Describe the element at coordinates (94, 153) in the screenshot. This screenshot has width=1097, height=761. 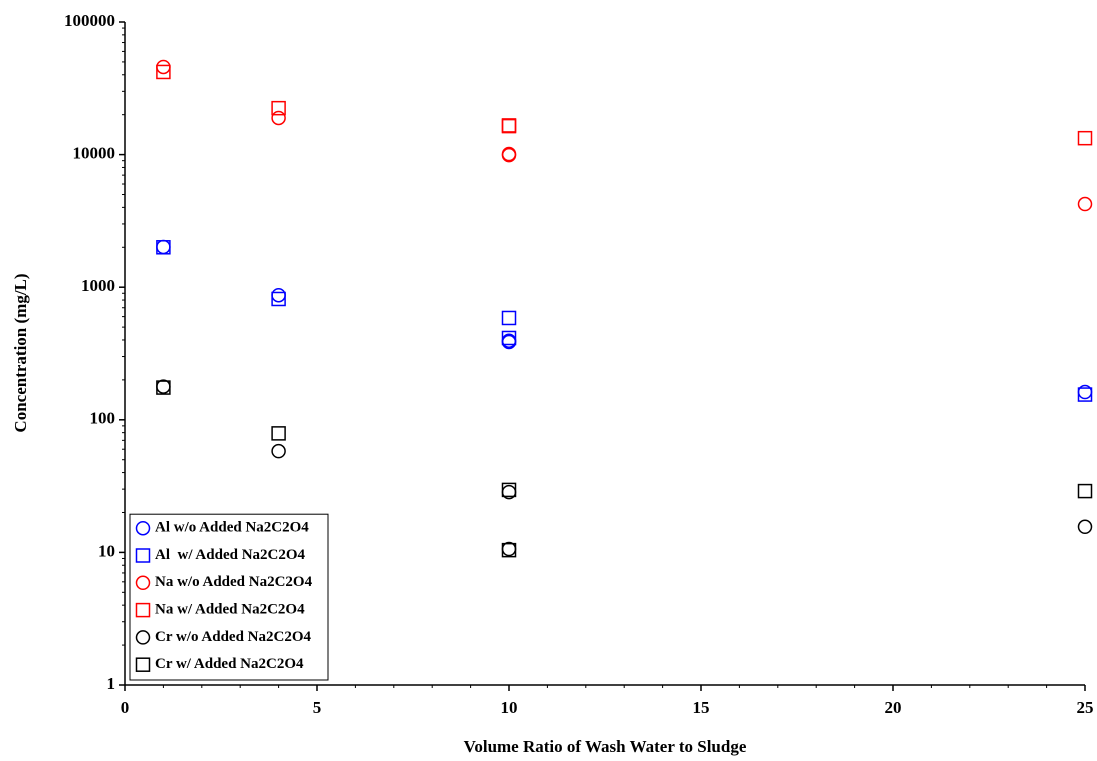
I see `y-tick-label: 10000` at that location.